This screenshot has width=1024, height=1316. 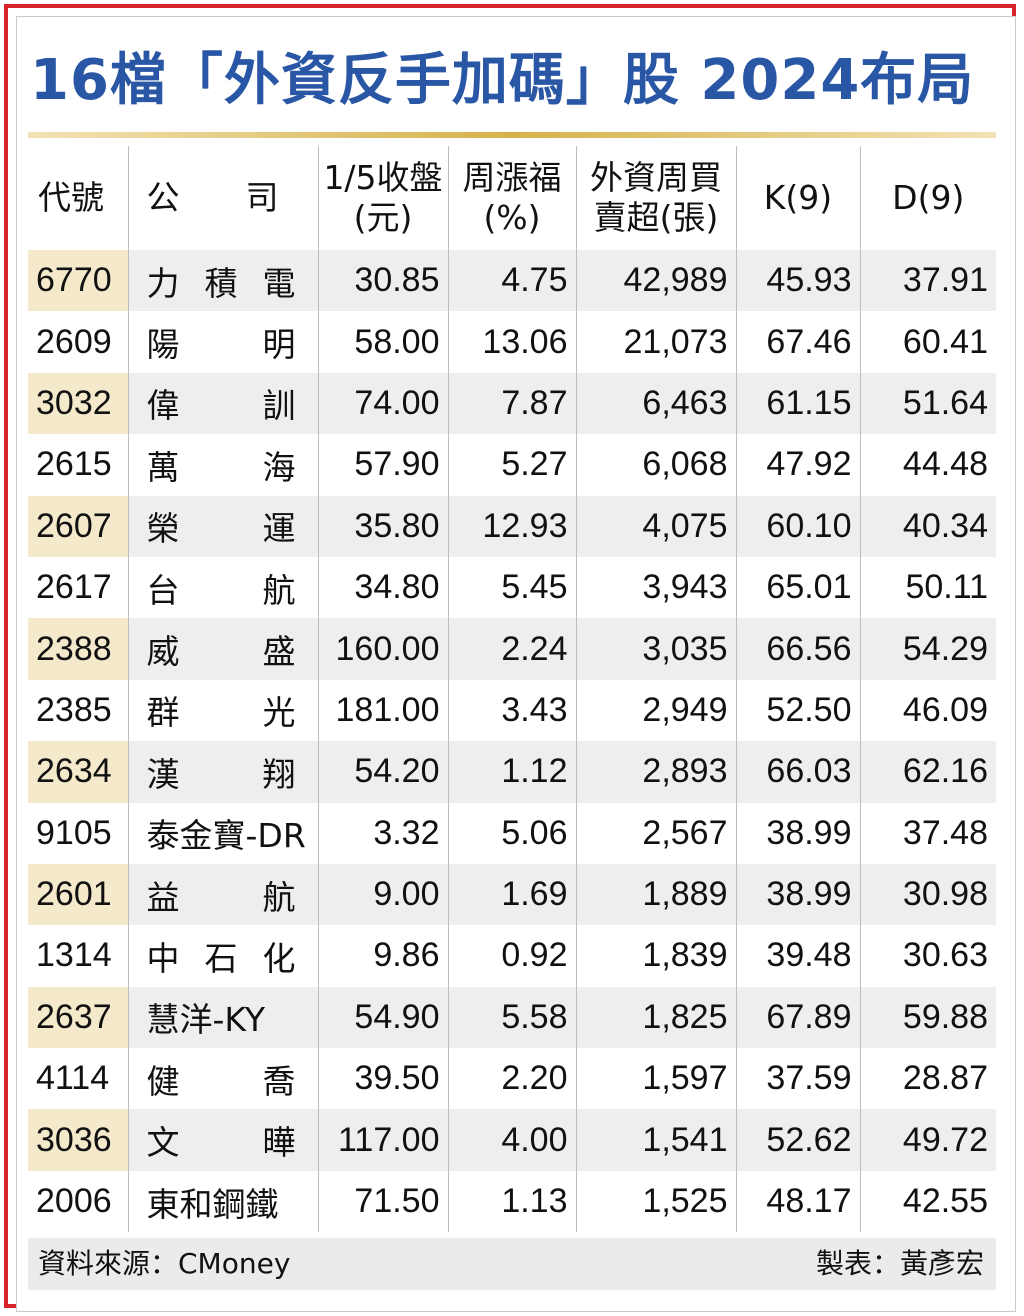 What do you see at coordinates (927, 710) in the screenshot?
I see `cell-d9: 46.09` at bounding box center [927, 710].